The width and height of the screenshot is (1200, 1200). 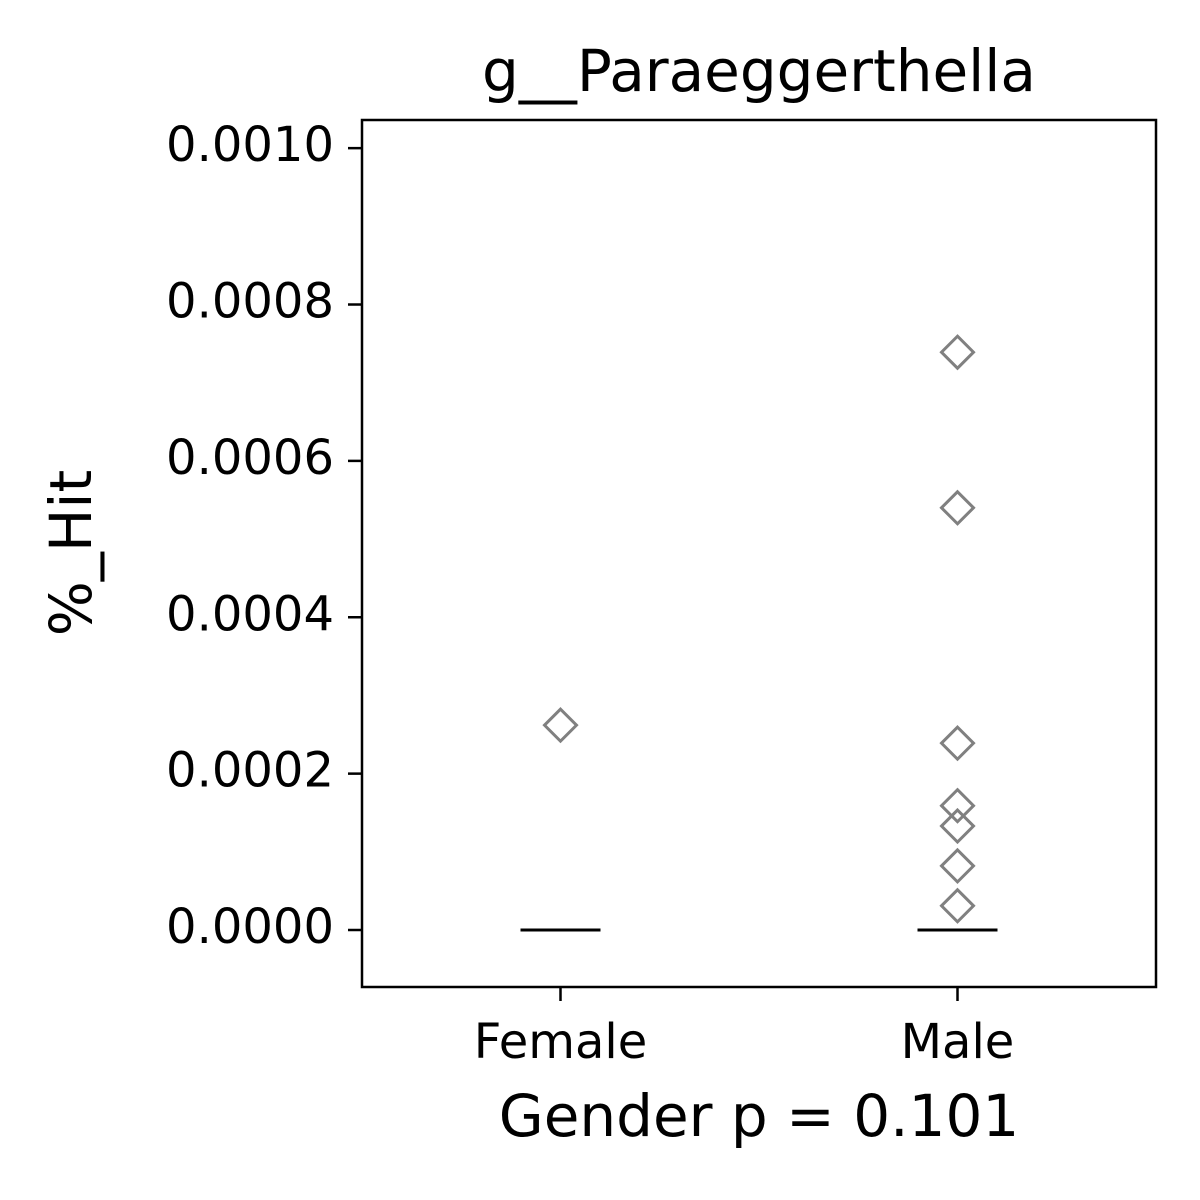 What do you see at coordinates (250, 302) in the screenshot?
I see `y-tick-label: 0.0008` at bounding box center [250, 302].